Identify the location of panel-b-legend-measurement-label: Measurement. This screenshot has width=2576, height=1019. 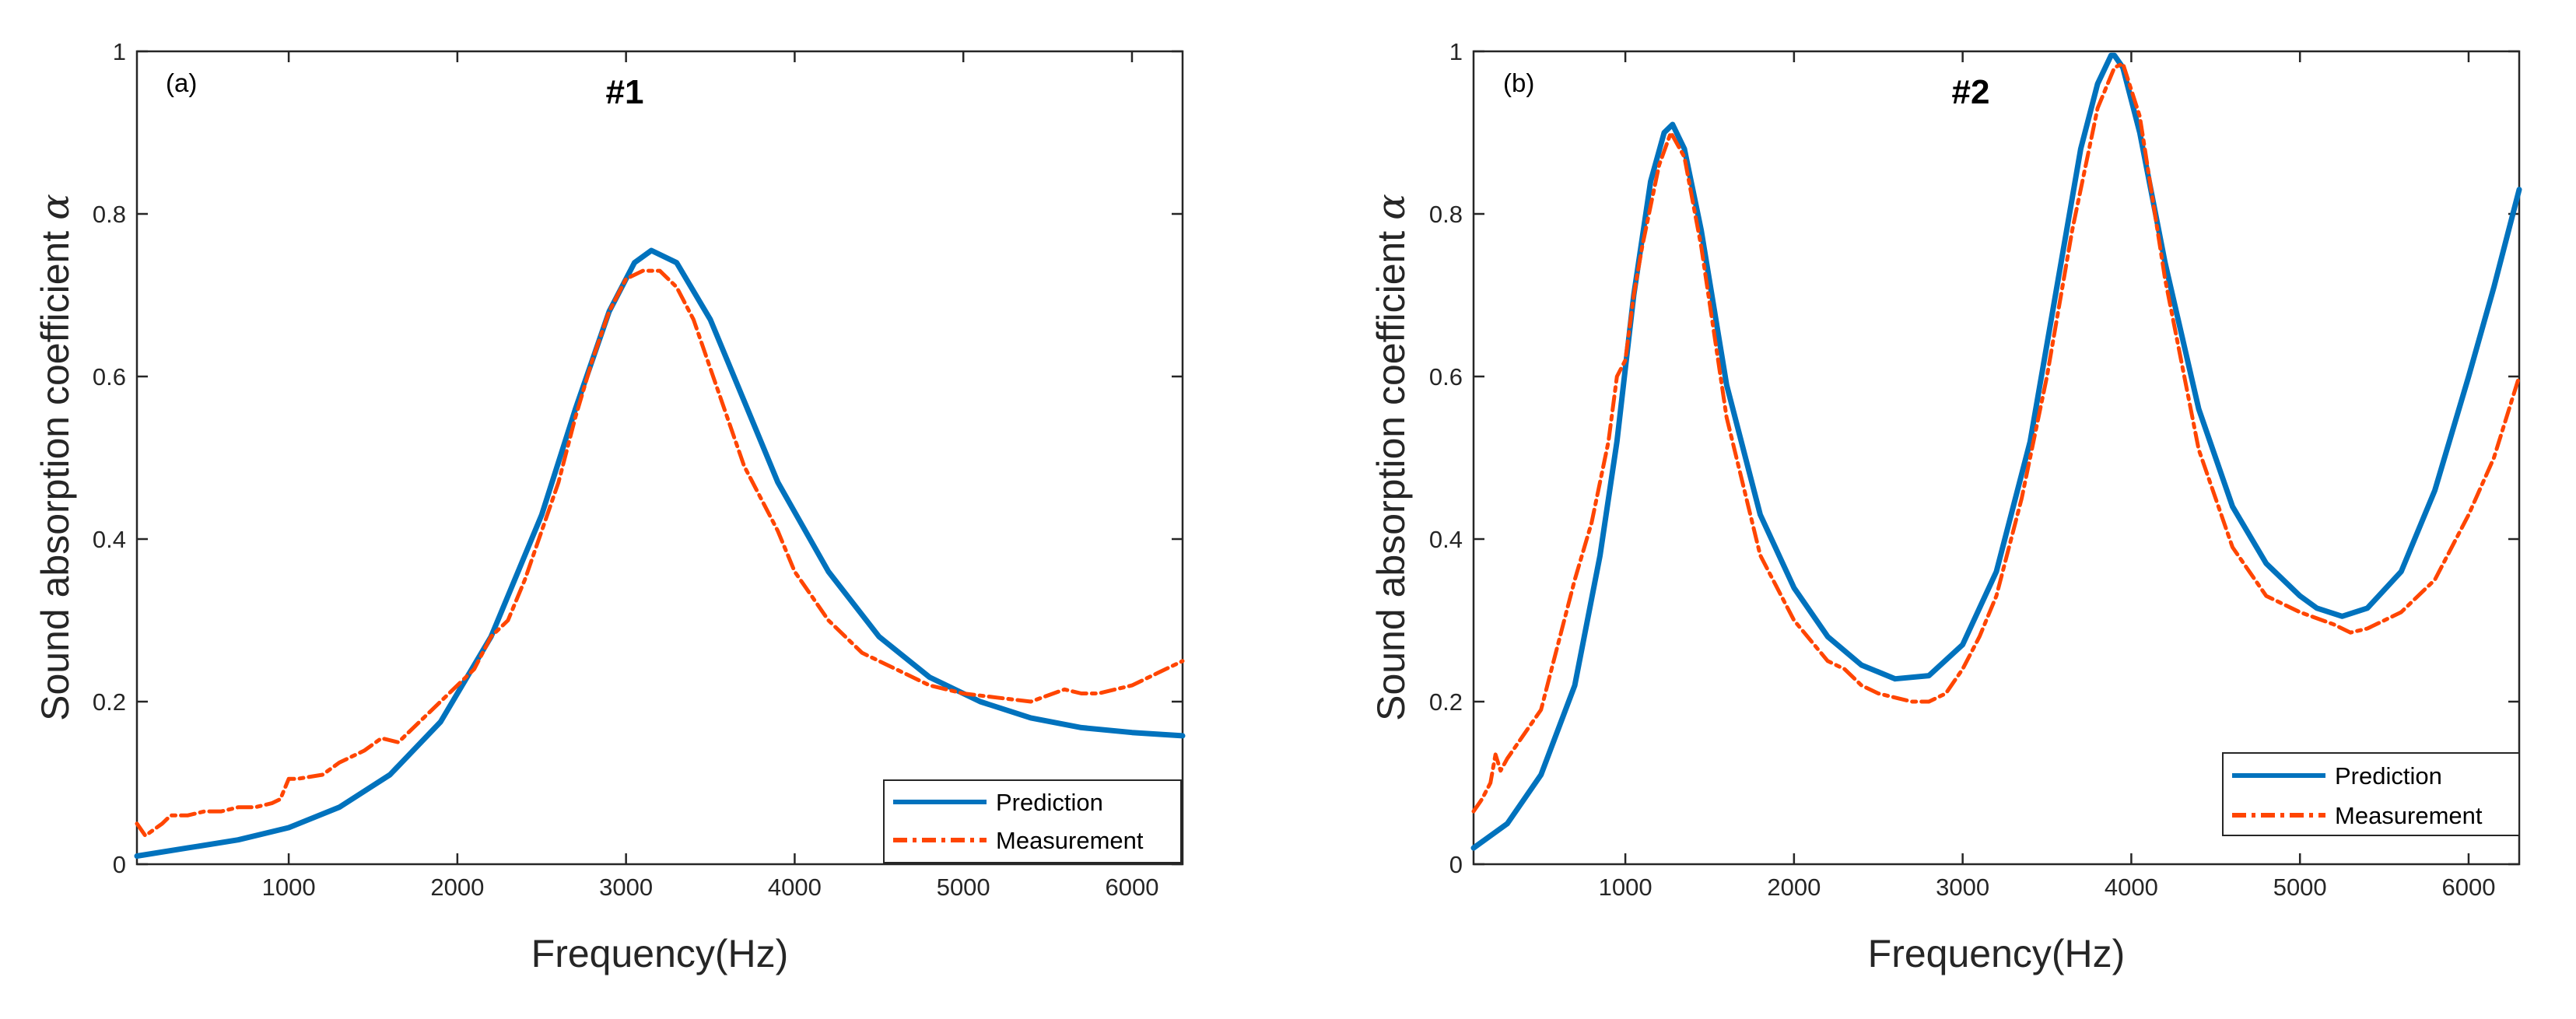
(2409, 815).